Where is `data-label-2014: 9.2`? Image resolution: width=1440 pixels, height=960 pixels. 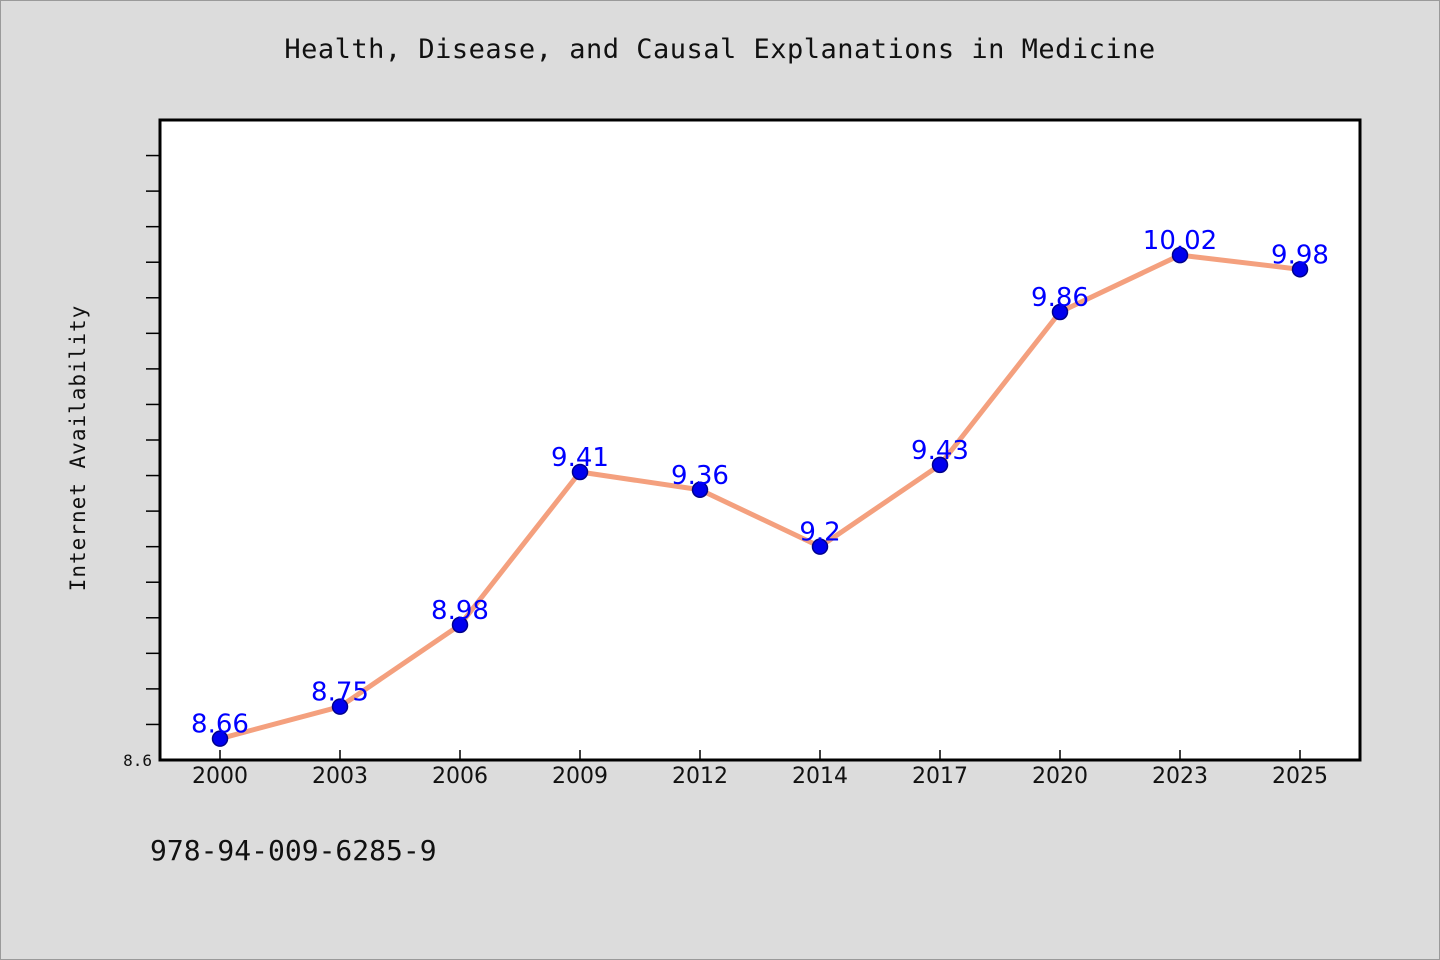 data-label-2014: 9.2 is located at coordinates (819, 533).